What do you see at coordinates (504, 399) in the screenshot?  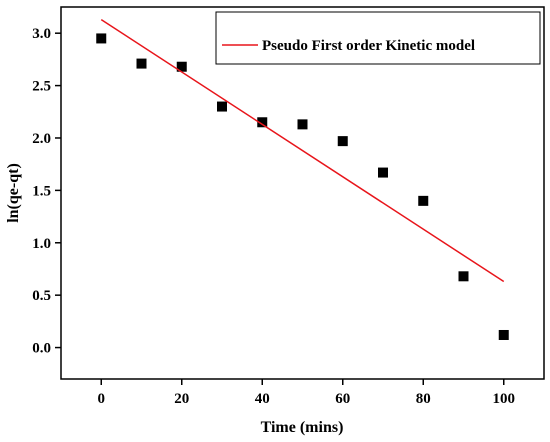 I see `x-tick-label: 100` at bounding box center [504, 399].